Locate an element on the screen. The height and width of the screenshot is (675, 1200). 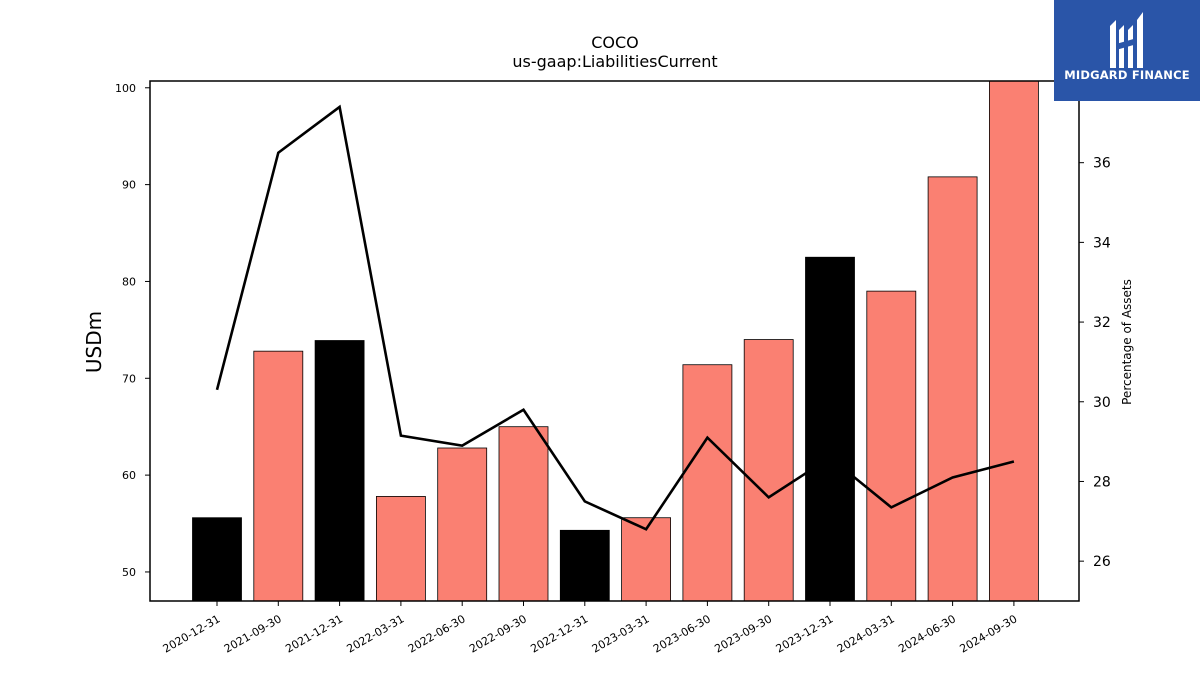
x-tick-label: 2023-12-31 is located at coordinates (805, 633).